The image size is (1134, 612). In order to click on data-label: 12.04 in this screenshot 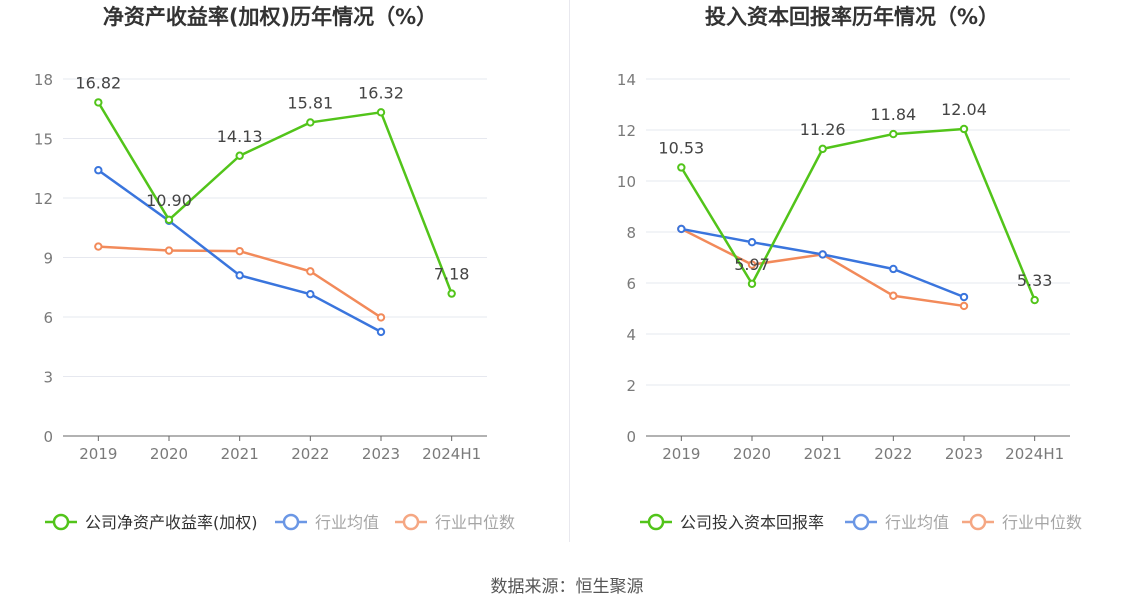, I will do `click(964, 109)`.